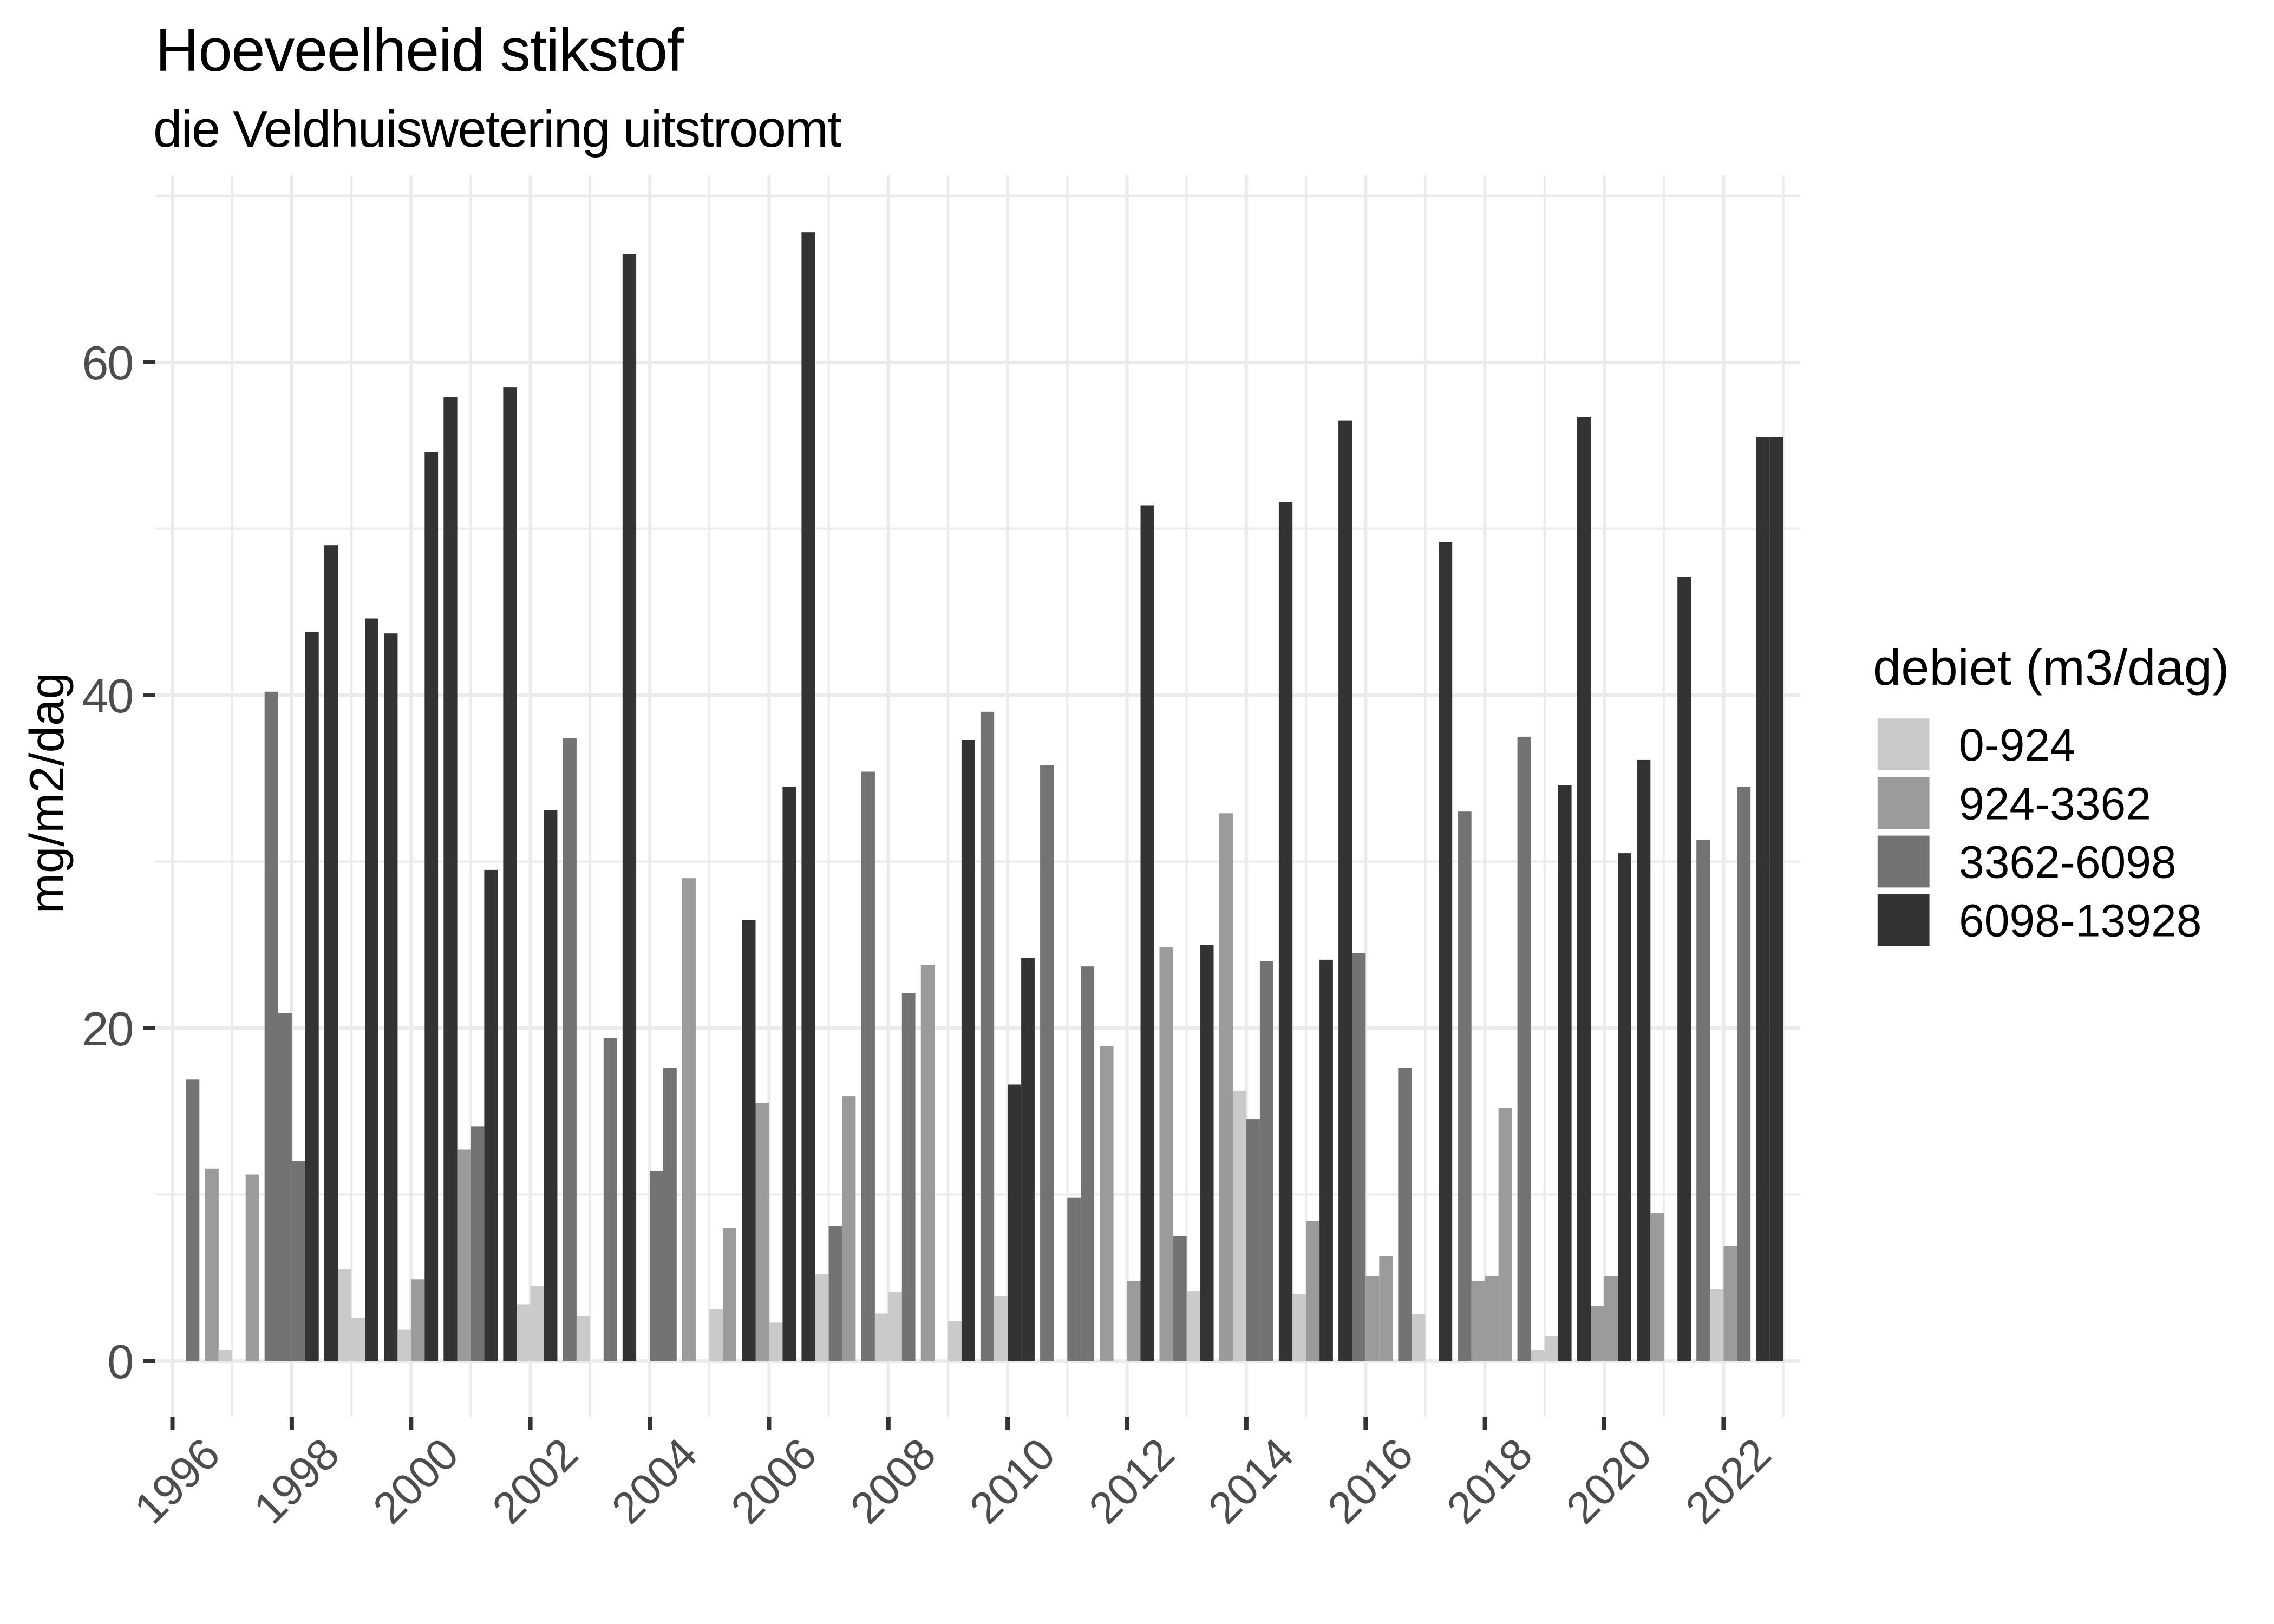  What do you see at coordinates (2017, 744) in the screenshot?
I see `svg-text: 0-924` at bounding box center [2017, 744].